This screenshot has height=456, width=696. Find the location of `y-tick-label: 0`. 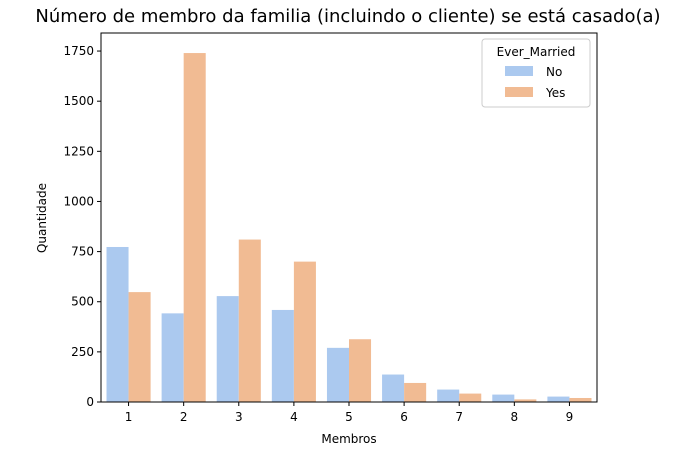

y-tick-label: 0 is located at coordinates (90, 402).